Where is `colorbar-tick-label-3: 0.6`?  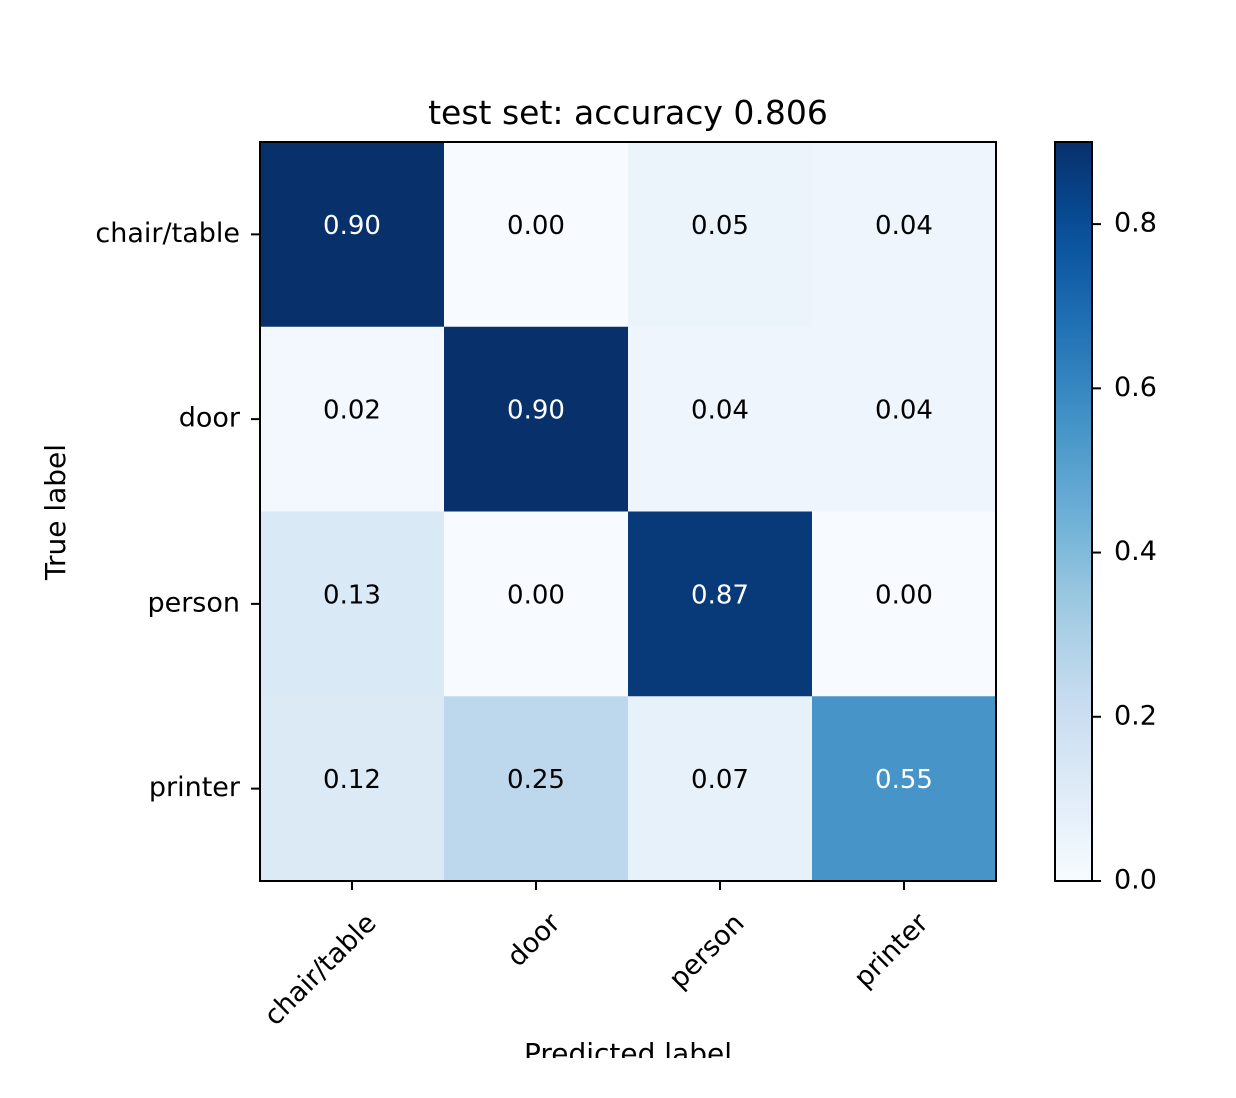 colorbar-tick-label-3: 0.6 is located at coordinates (1135, 387).